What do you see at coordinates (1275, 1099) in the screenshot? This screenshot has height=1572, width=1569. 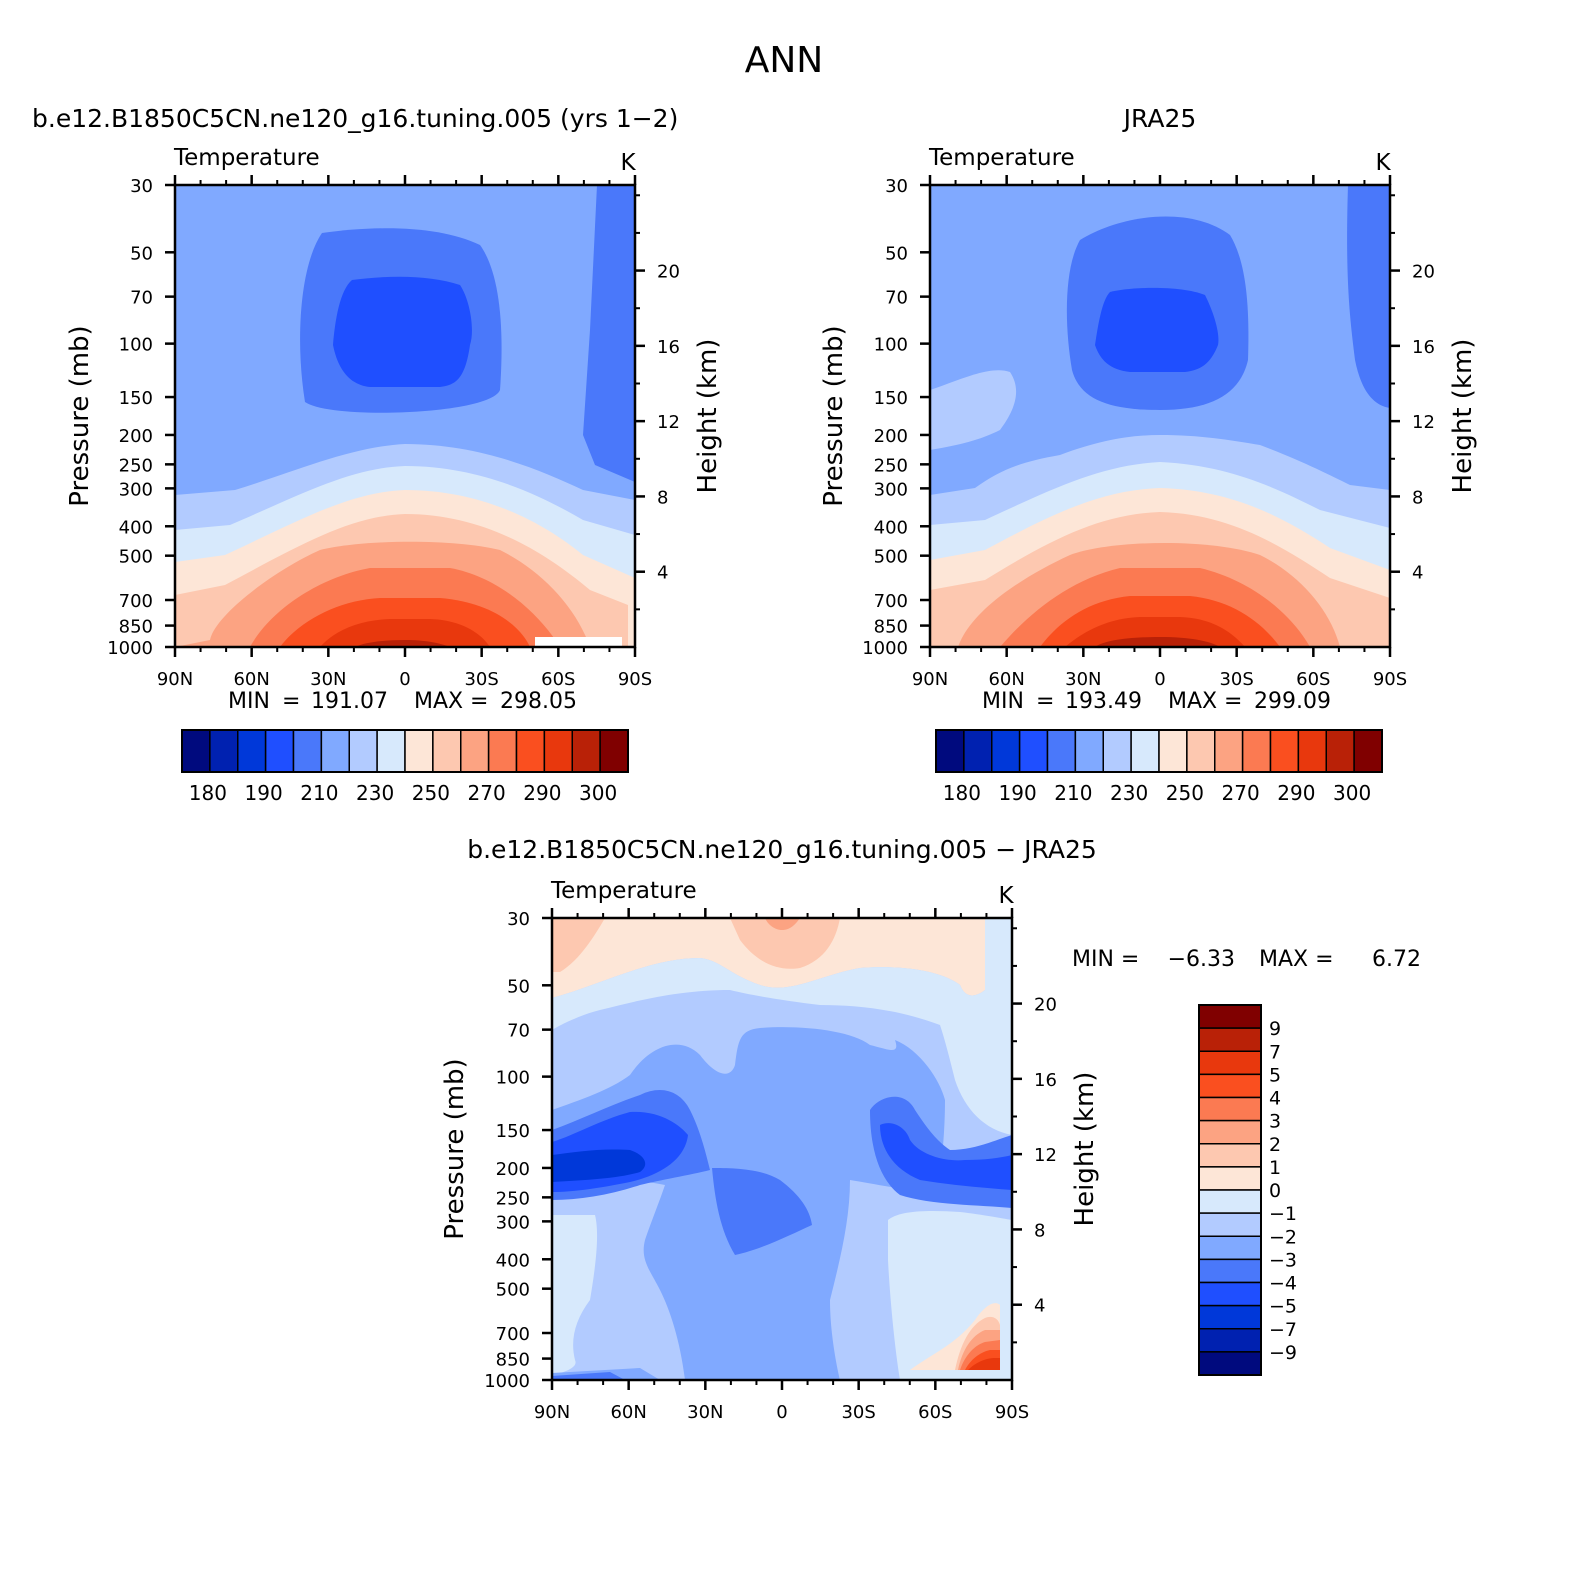 I see `diff-colorbar-label: 4` at bounding box center [1275, 1099].